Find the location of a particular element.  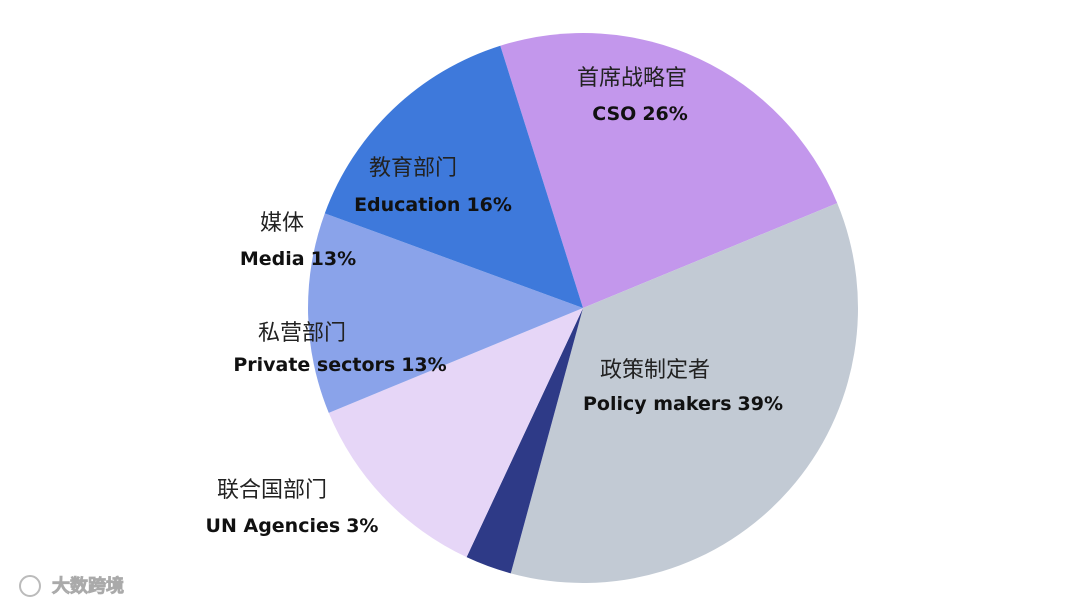

label-en: UN Agencies 3% is located at coordinates (292, 526).